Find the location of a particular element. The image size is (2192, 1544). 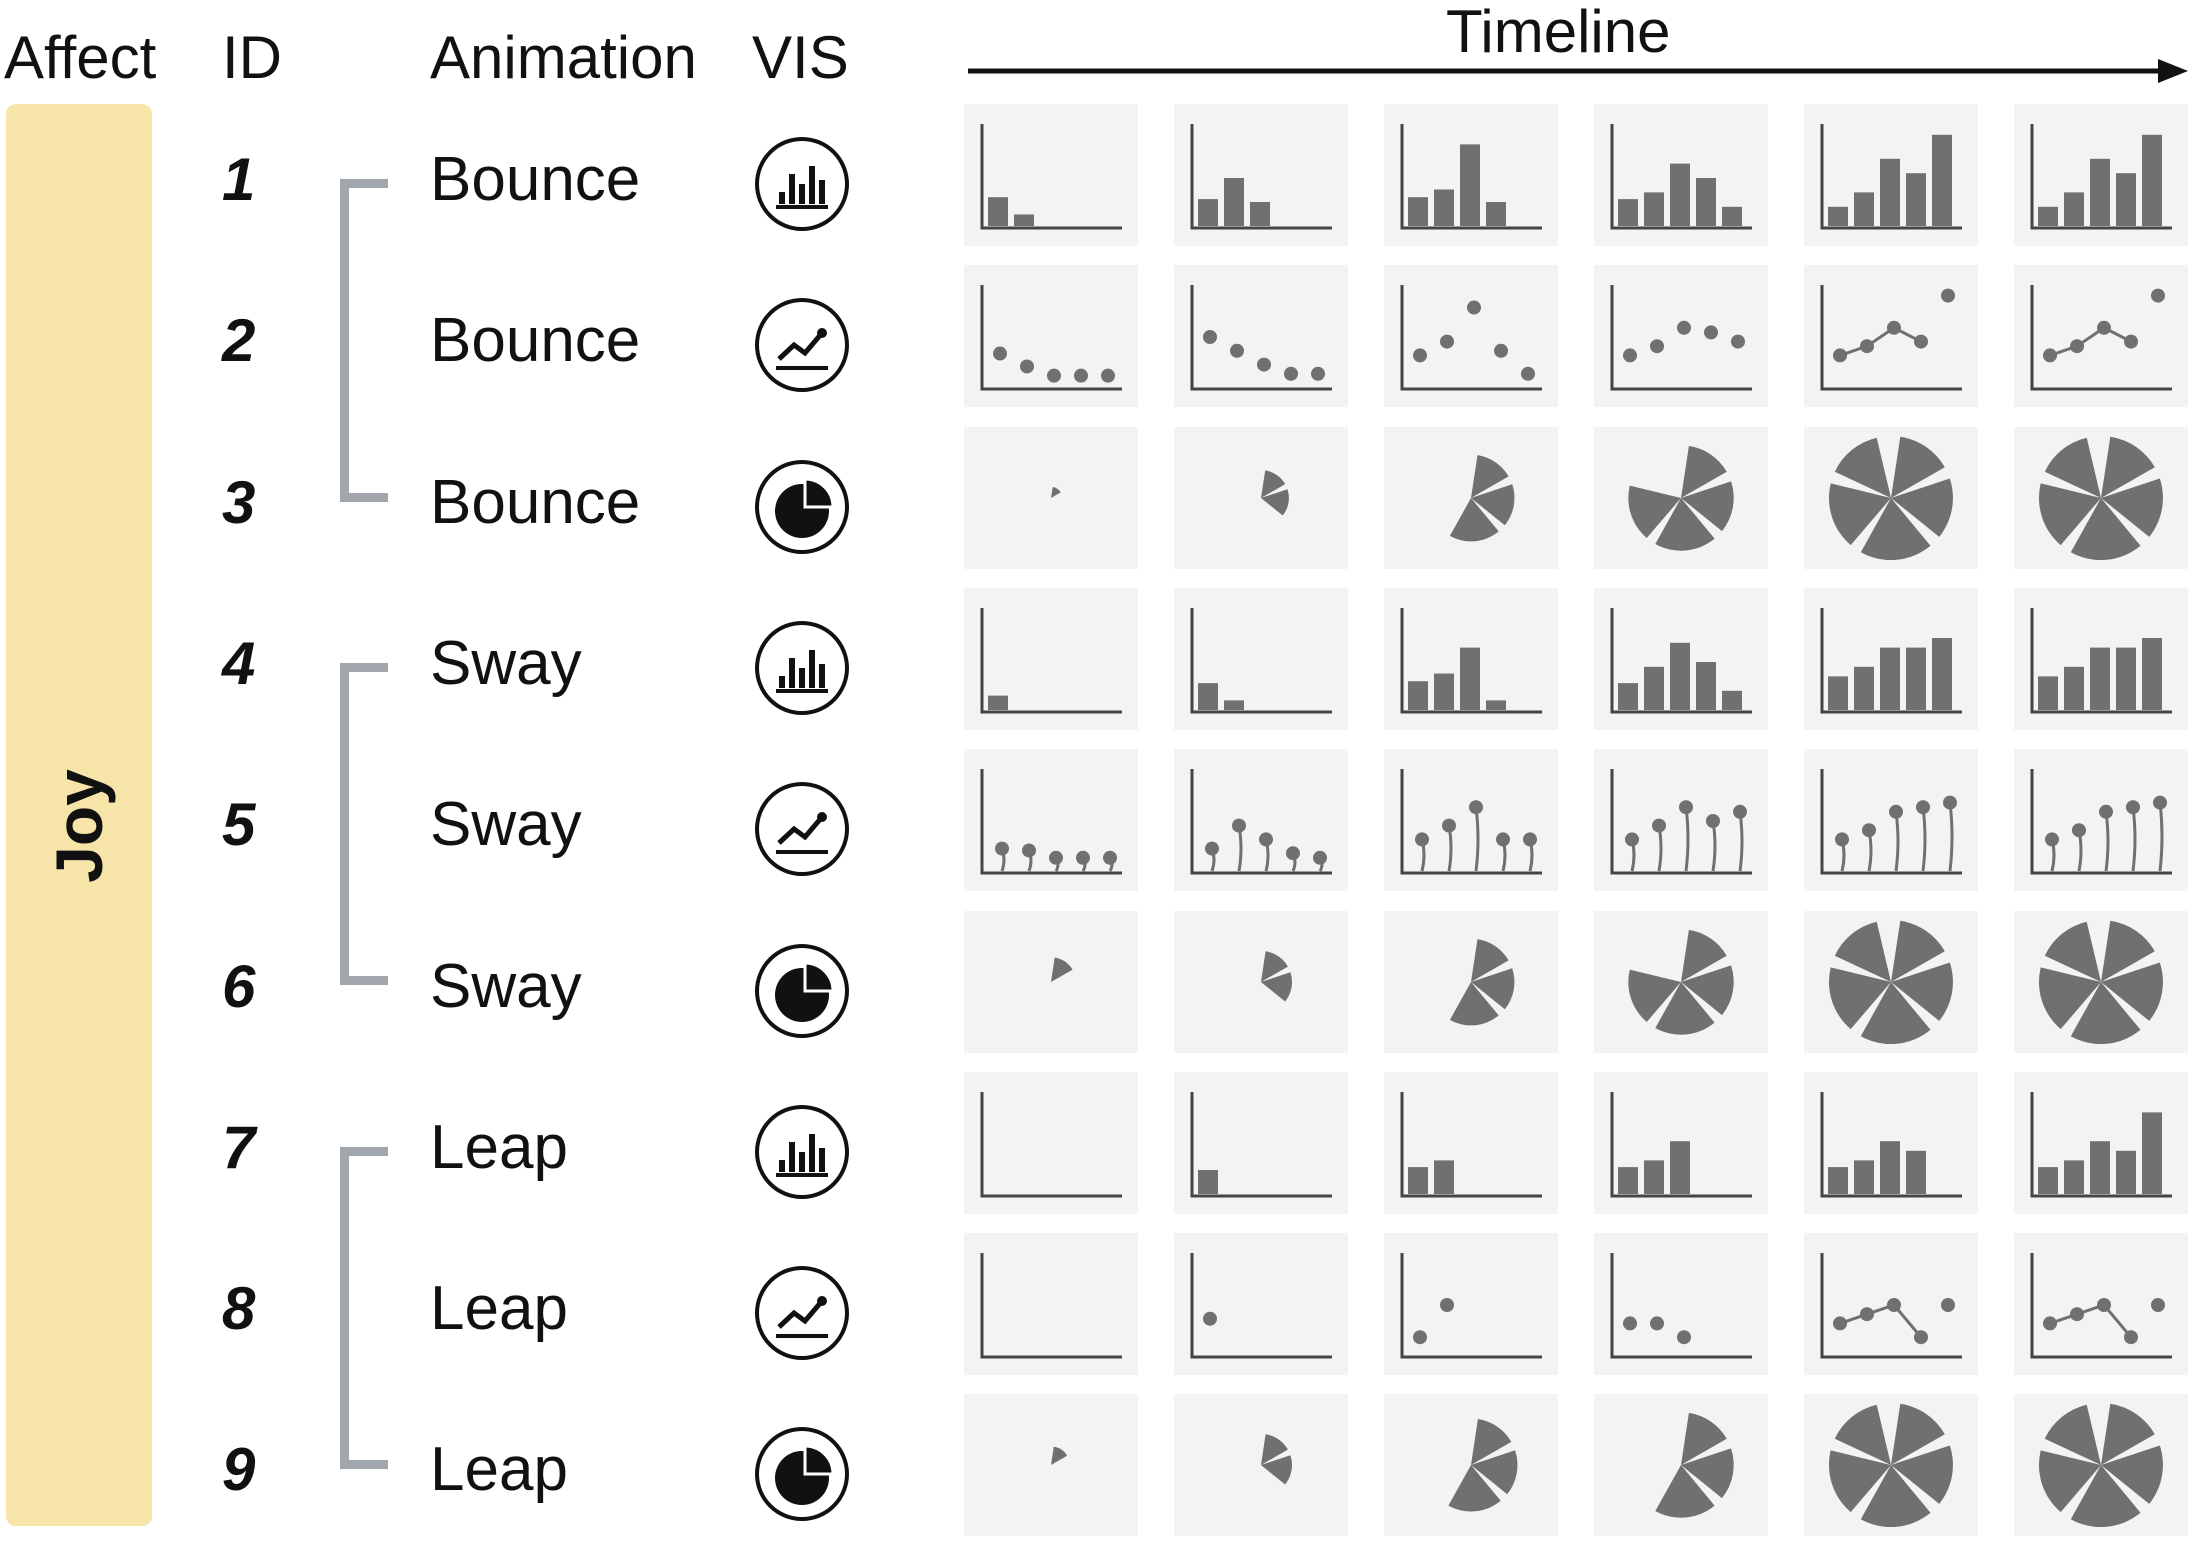

pie-chart-icon is located at coordinates (802, 991).